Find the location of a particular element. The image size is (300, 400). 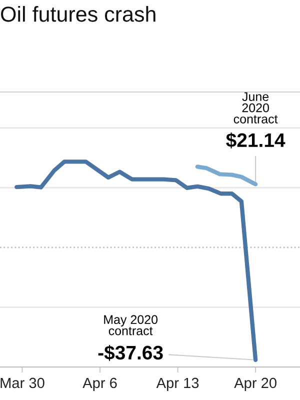

x-tick-label: Apr 13 is located at coordinates (177, 385).